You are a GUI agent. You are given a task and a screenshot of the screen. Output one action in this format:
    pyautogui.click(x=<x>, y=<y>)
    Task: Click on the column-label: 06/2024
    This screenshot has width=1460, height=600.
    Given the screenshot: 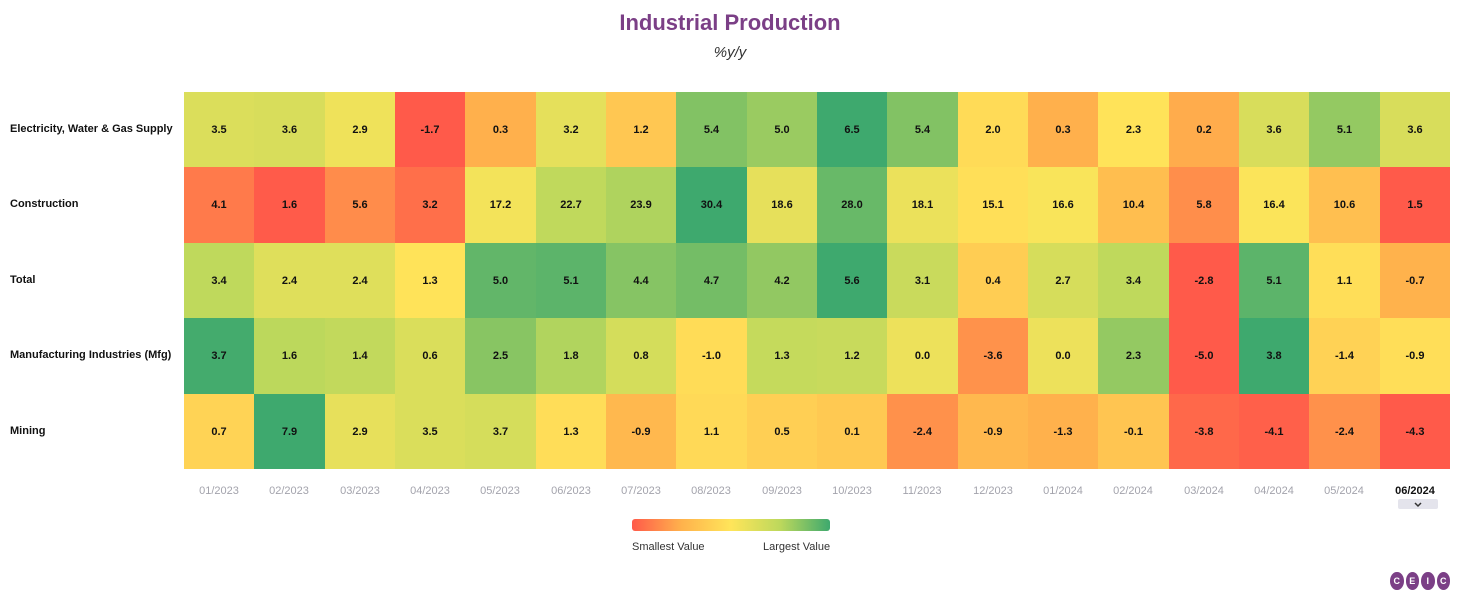 What is the action you would take?
    pyautogui.click(x=1415, y=491)
    